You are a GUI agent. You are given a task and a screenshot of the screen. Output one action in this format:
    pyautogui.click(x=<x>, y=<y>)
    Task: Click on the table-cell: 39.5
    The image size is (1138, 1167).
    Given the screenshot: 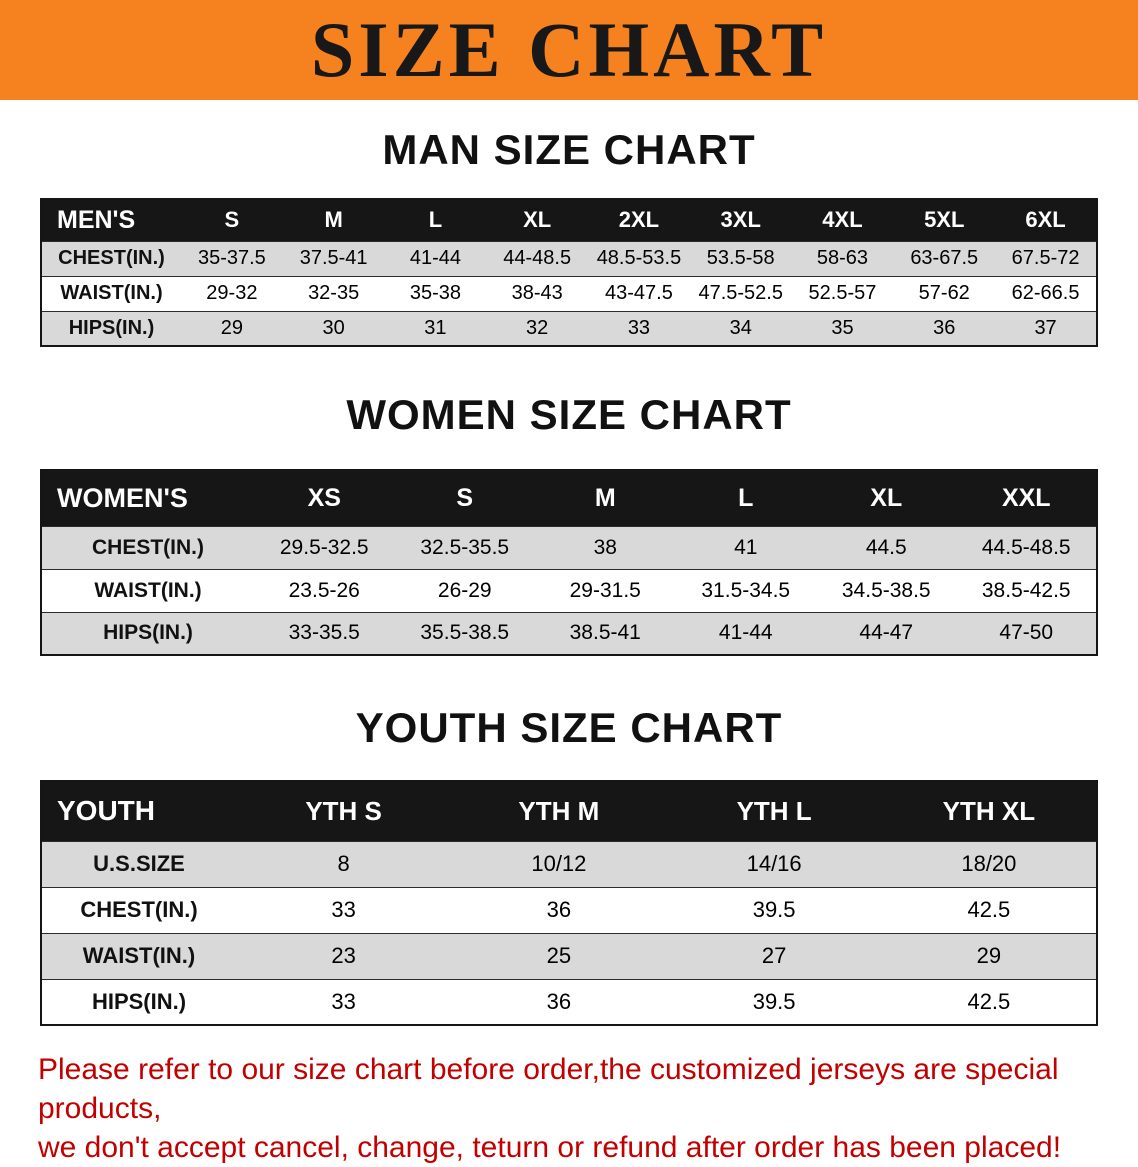 What is the action you would take?
    pyautogui.click(x=774, y=909)
    